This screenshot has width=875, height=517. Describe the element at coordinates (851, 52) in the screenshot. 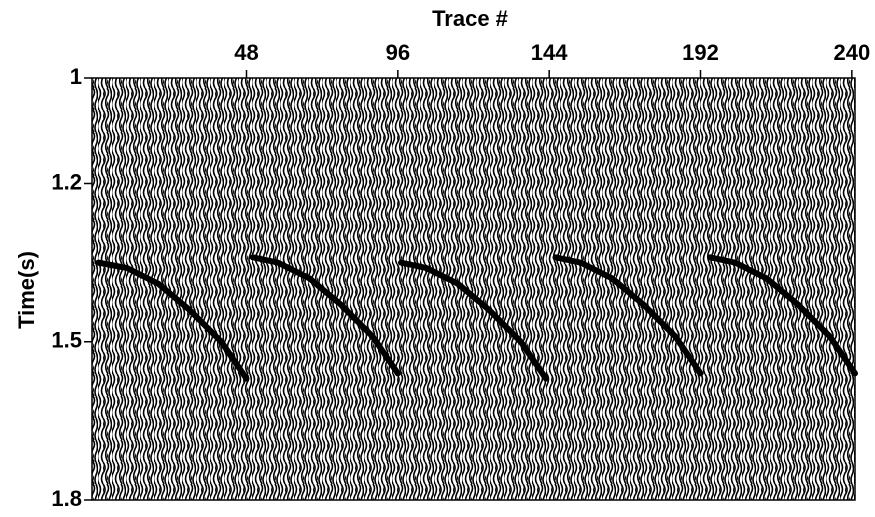

I see `x-tick-label: 240` at that location.